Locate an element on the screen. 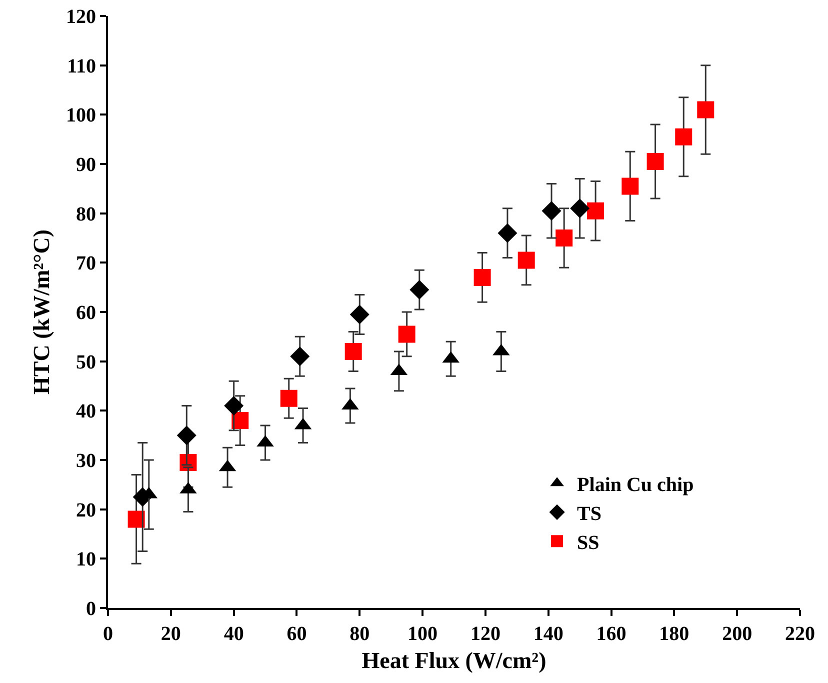 The image size is (828, 683). x-tick-label: 120 is located at coordinates (485, 634).